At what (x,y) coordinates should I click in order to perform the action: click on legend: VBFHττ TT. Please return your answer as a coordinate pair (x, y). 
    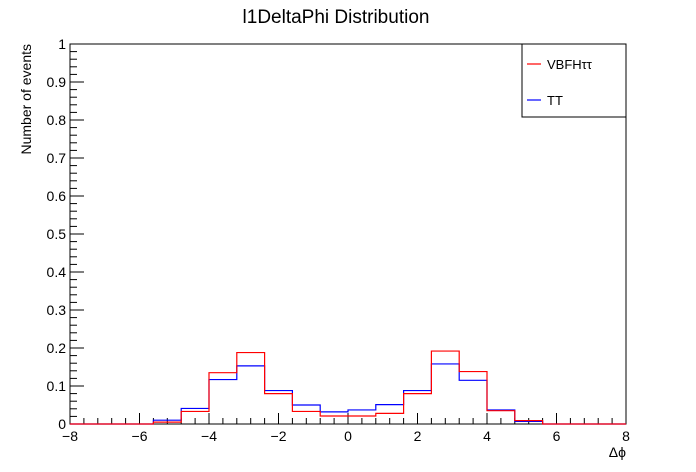
    Looking at the image, I should click on (574, 80).